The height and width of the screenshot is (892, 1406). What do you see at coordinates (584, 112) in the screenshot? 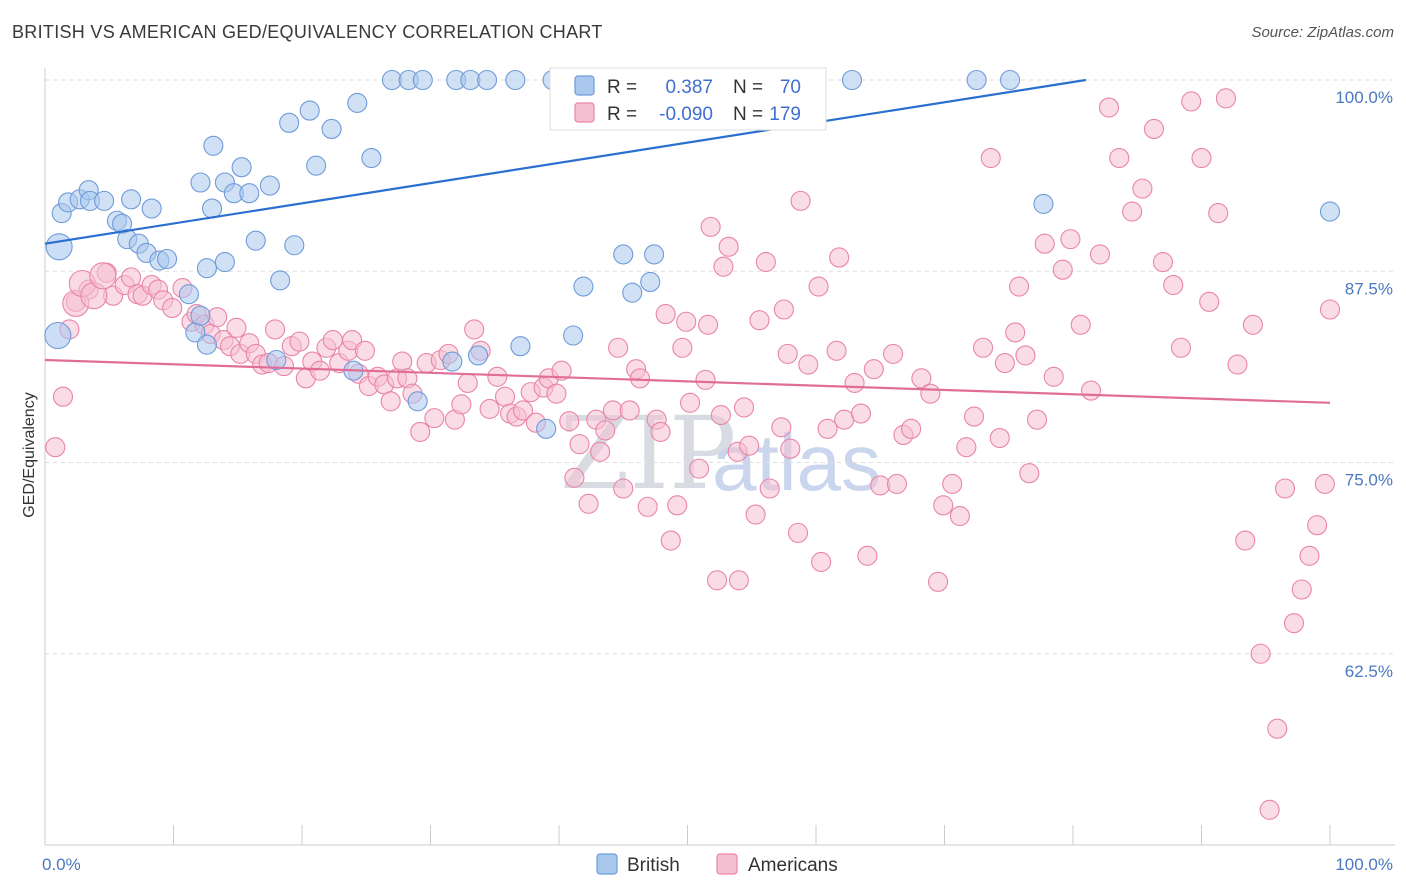
I see `legend-swatch-americans` at bounding box center [584, 112].